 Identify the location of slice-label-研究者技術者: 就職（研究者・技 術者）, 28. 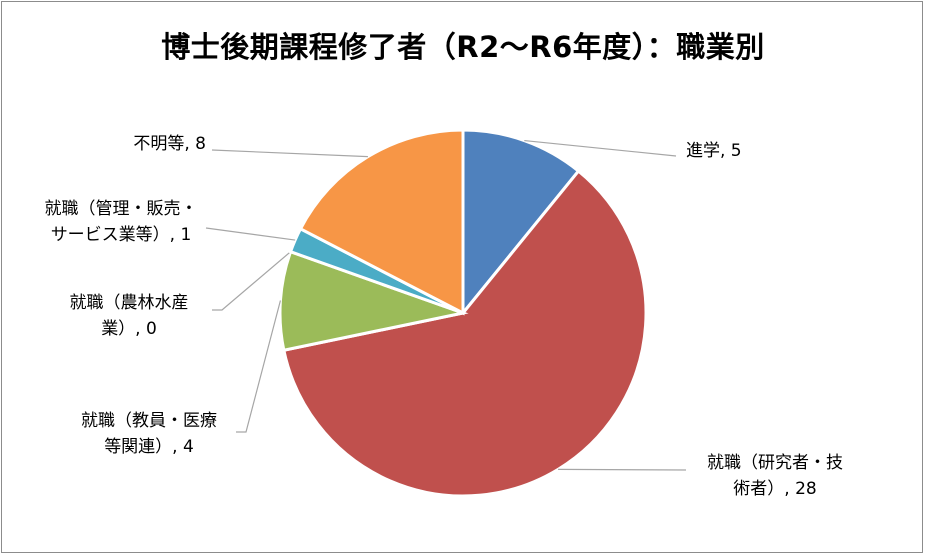
(775, 476).